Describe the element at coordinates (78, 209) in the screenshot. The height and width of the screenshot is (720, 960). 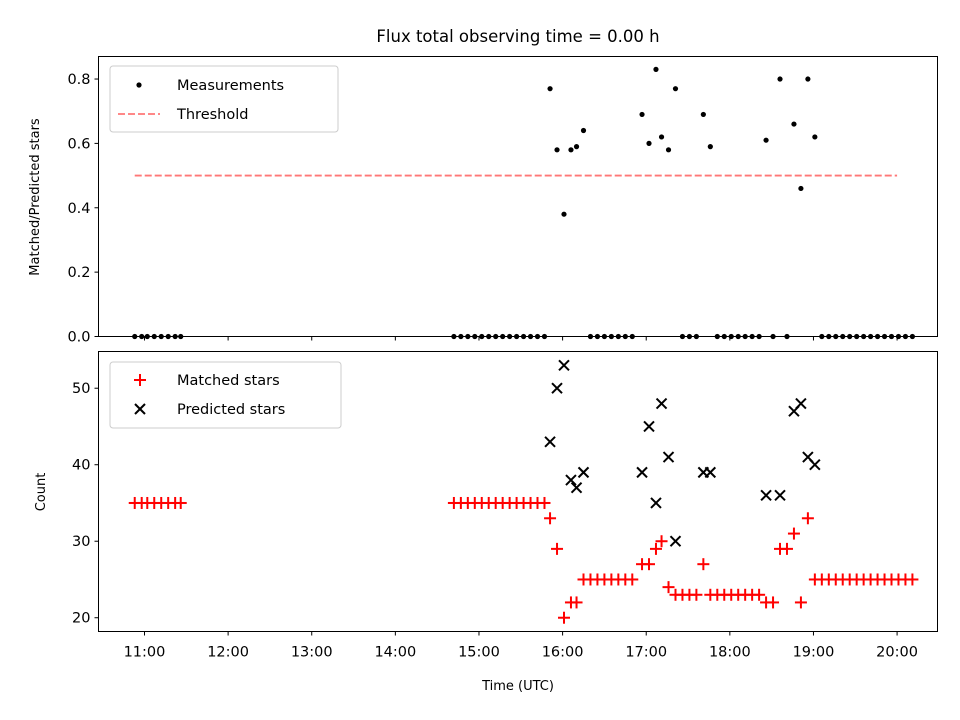
I see `top-y-tick-label: 0.4` at that location.